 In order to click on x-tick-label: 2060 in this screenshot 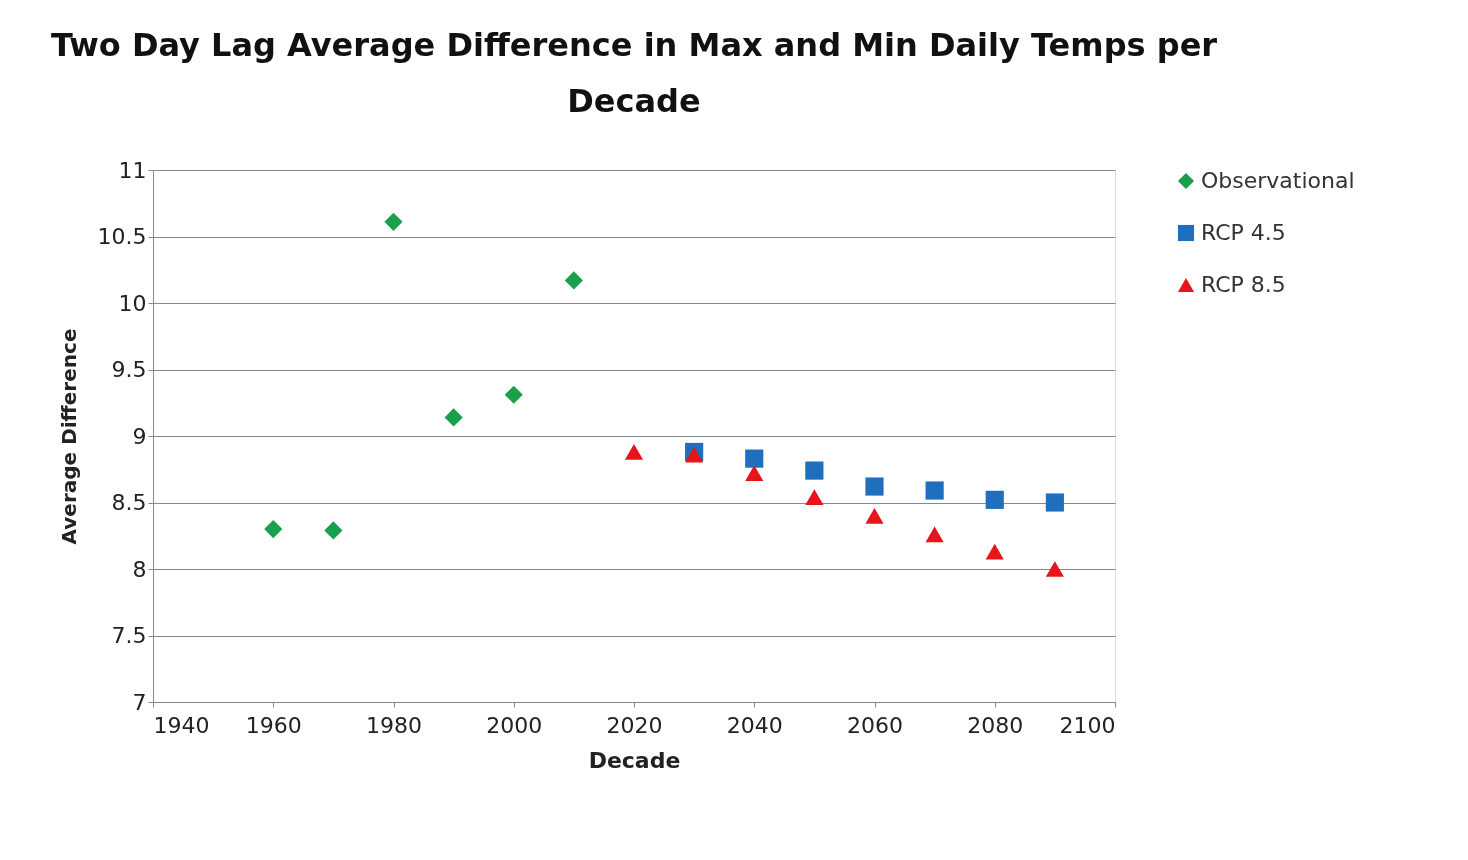, I will do `click(875, 725)`.